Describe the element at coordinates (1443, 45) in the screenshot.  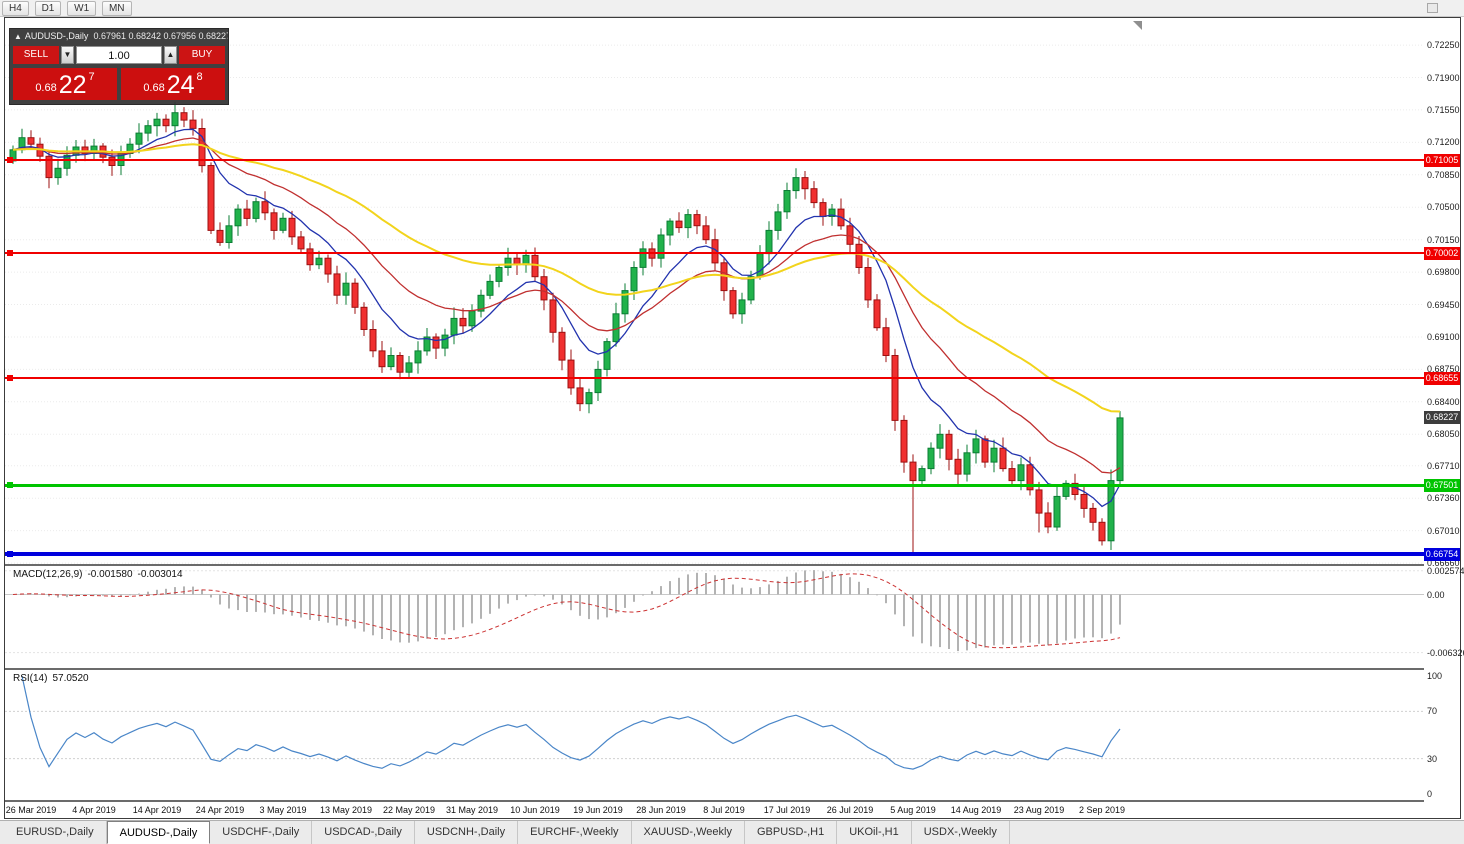
I see `price-tick-label: 0.72250` at that location.